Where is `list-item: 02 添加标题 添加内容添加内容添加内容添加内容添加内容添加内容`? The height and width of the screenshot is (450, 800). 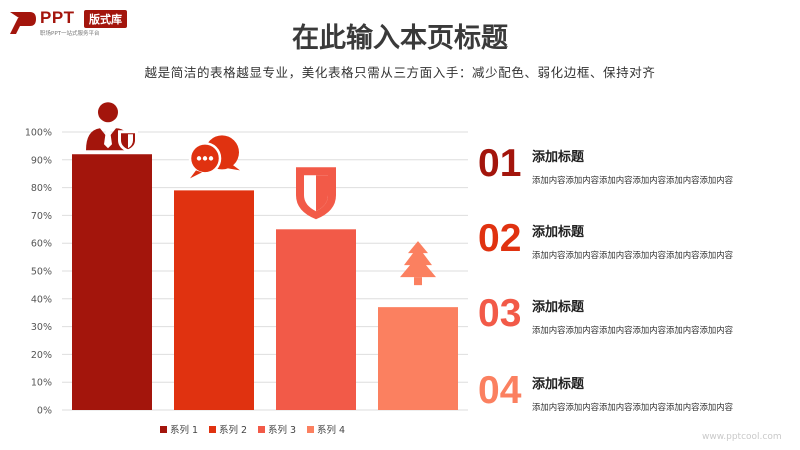 list-item: 02 添加标题 添加内容添加内容添加内容添加内容添加内容添加内容 is located at coordinates (638, 247).